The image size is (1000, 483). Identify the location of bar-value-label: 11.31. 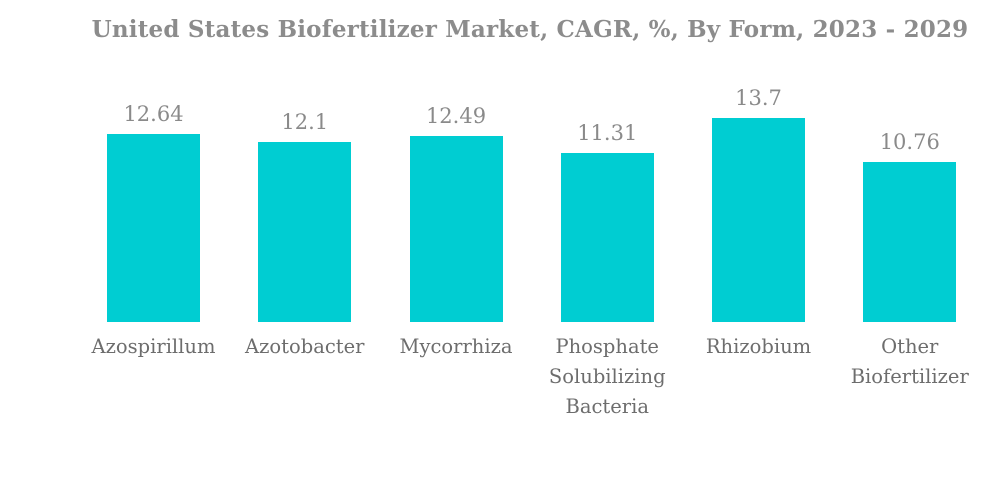
(607, 133).